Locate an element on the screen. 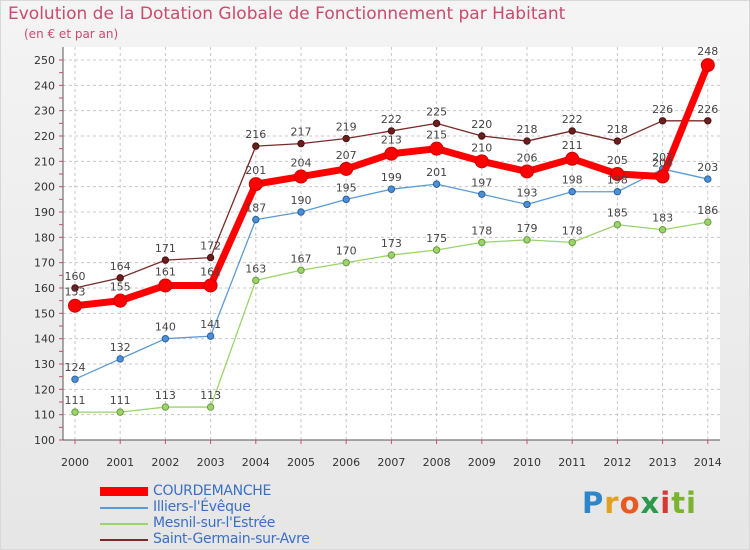 This screenshot has height=550, width=750. y-tick-label: 240 is located at coordinates (44, 85).